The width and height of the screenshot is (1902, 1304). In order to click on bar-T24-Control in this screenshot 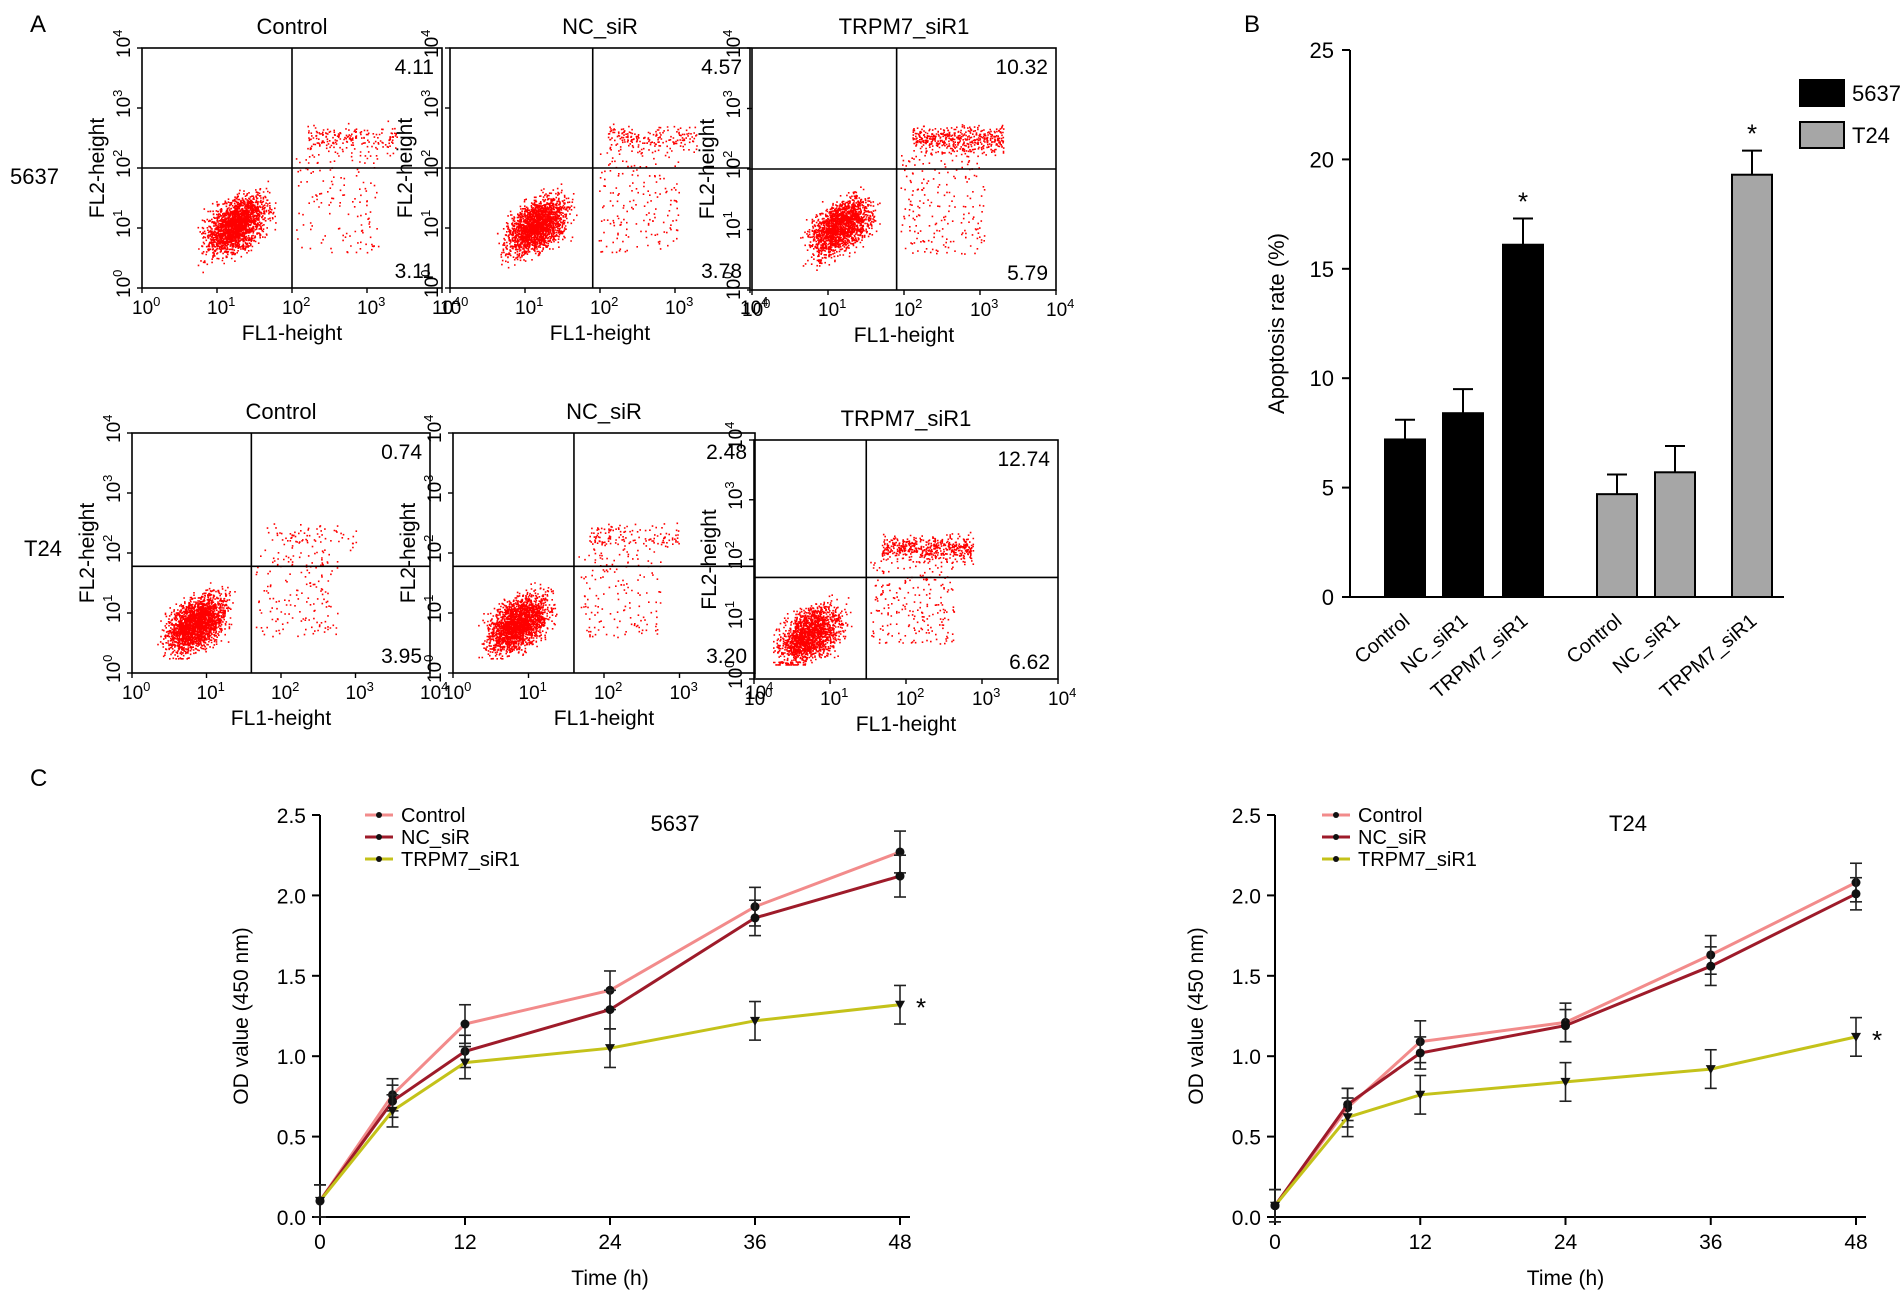, I will do `click(1617, 545)`.